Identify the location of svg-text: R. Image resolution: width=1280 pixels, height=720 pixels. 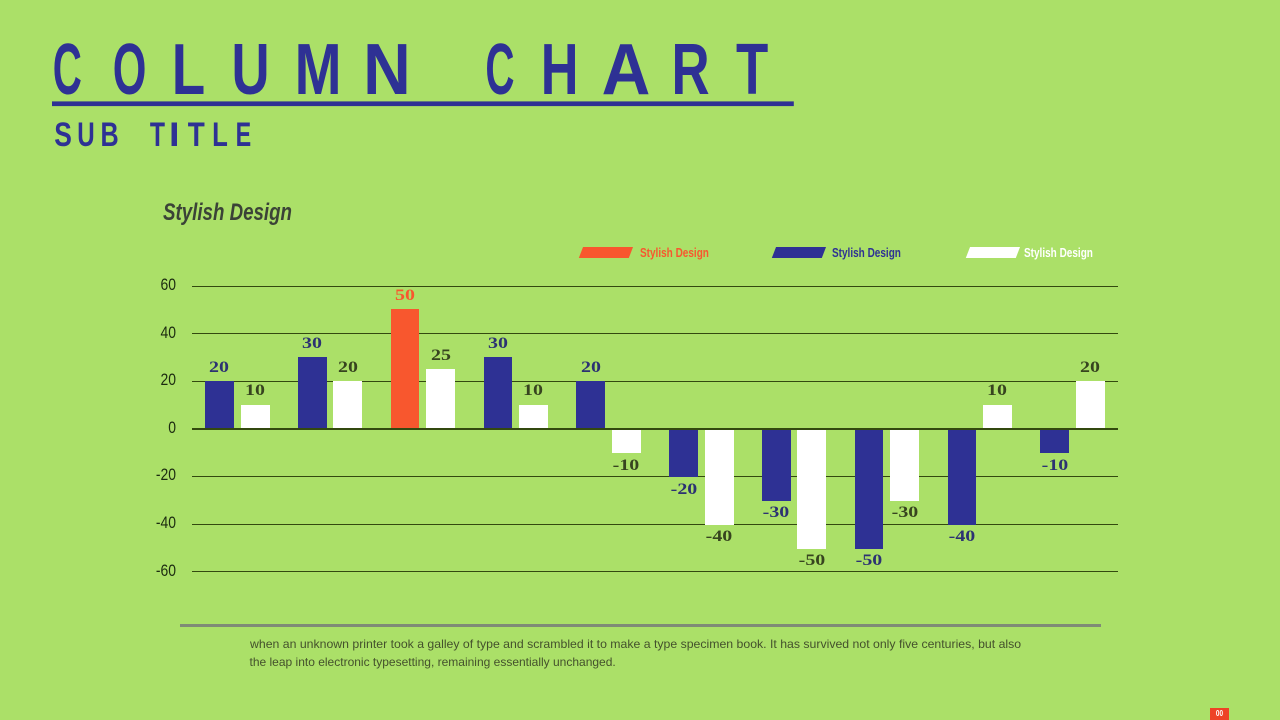
(691, 70).